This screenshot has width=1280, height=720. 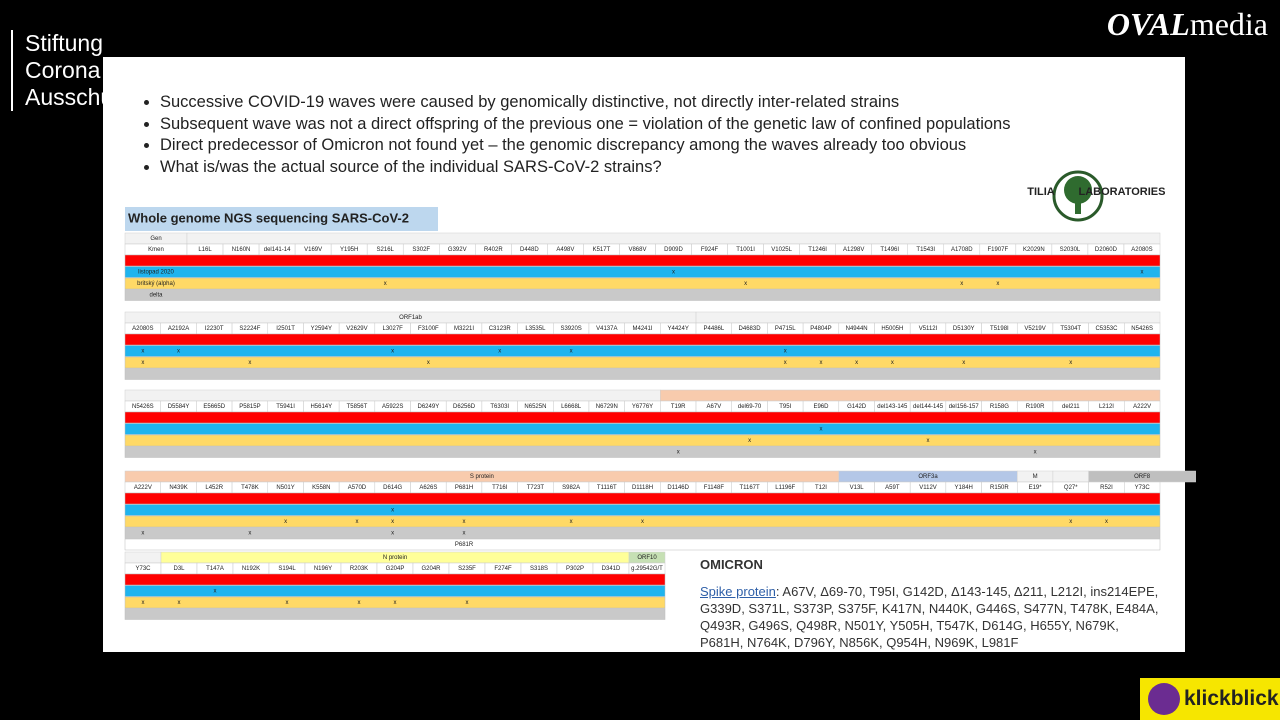 What do you see at coordinates (964, 329) in the screenshot?
I see `mutation-header: D5130Y` at bounding box center [964, 329].